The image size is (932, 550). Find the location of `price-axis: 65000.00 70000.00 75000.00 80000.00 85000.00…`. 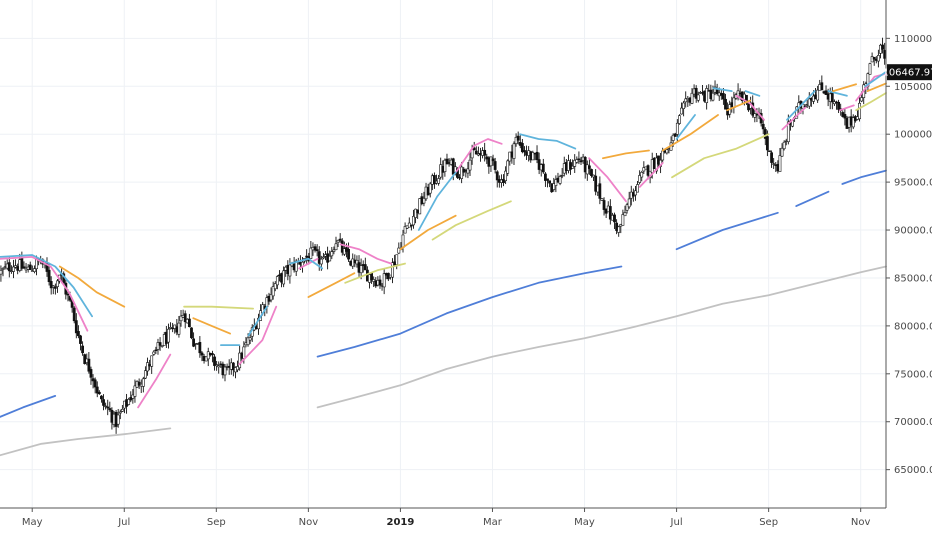

price-axis: 65000.00 70000.00 75000.00 80000.00 85000.00… is located at coordinates (909, 255).